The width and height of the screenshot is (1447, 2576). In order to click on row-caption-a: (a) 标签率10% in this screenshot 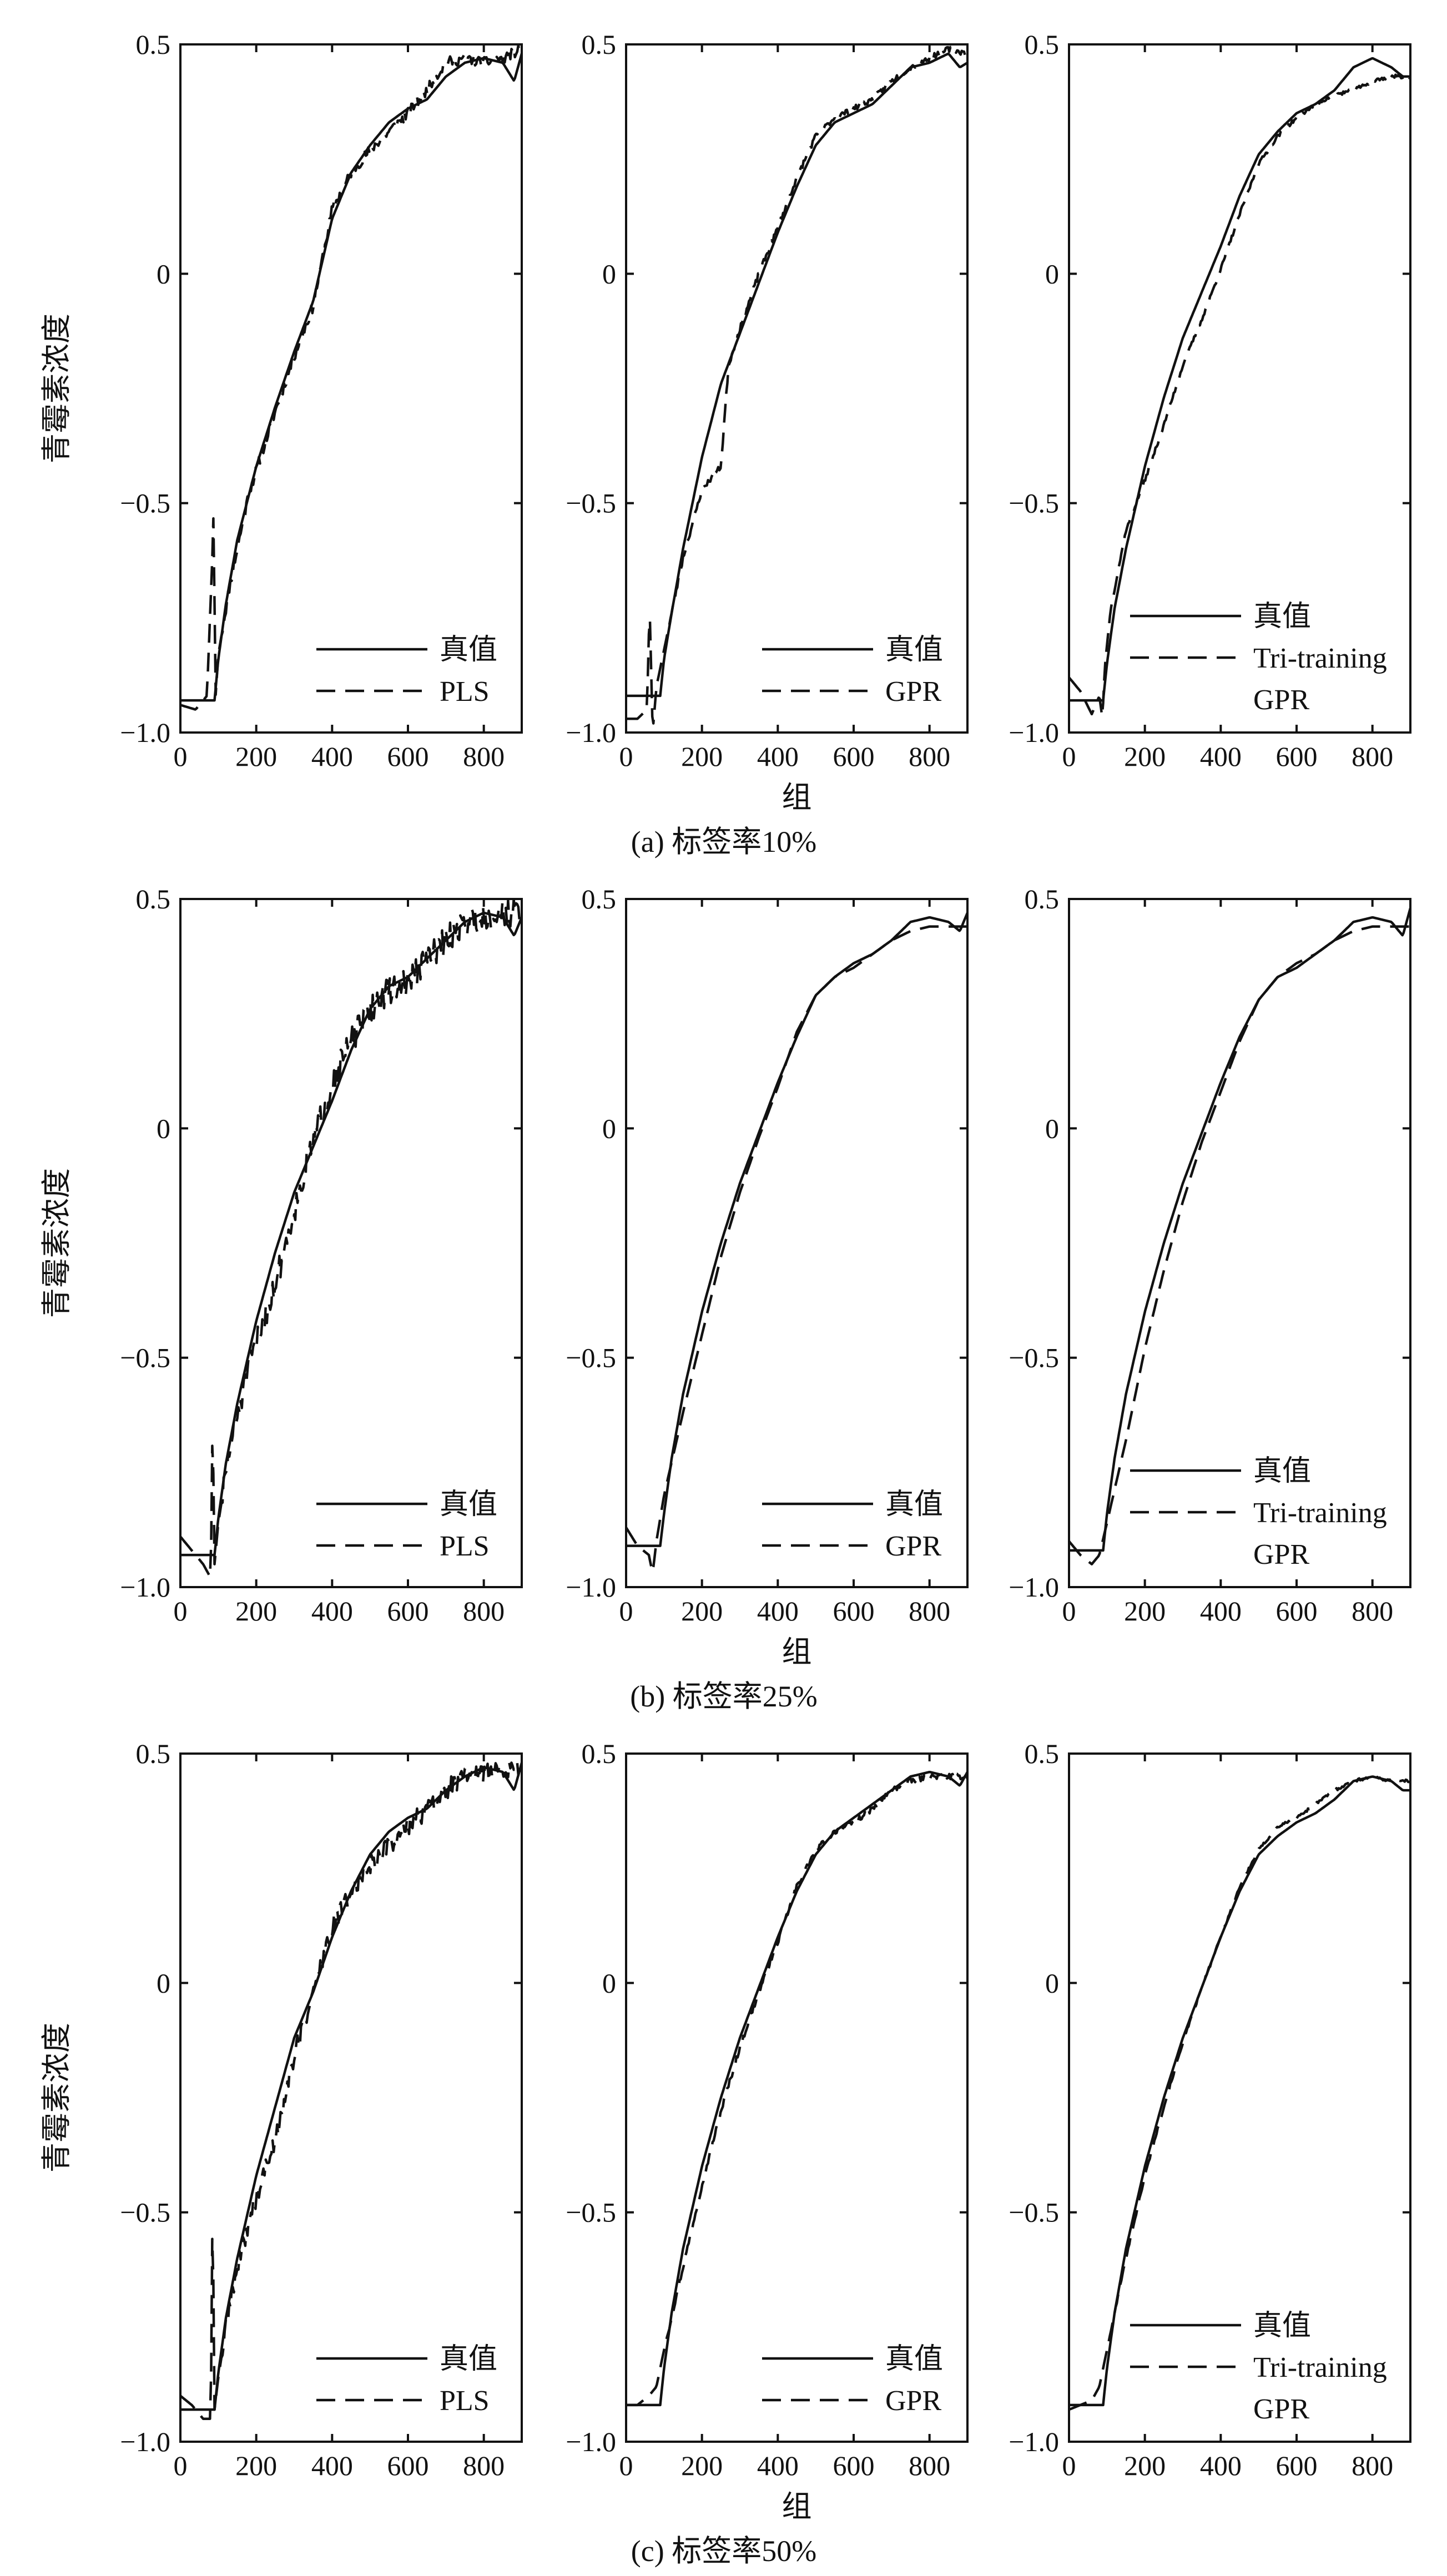, I will do `click(723, 841)`.